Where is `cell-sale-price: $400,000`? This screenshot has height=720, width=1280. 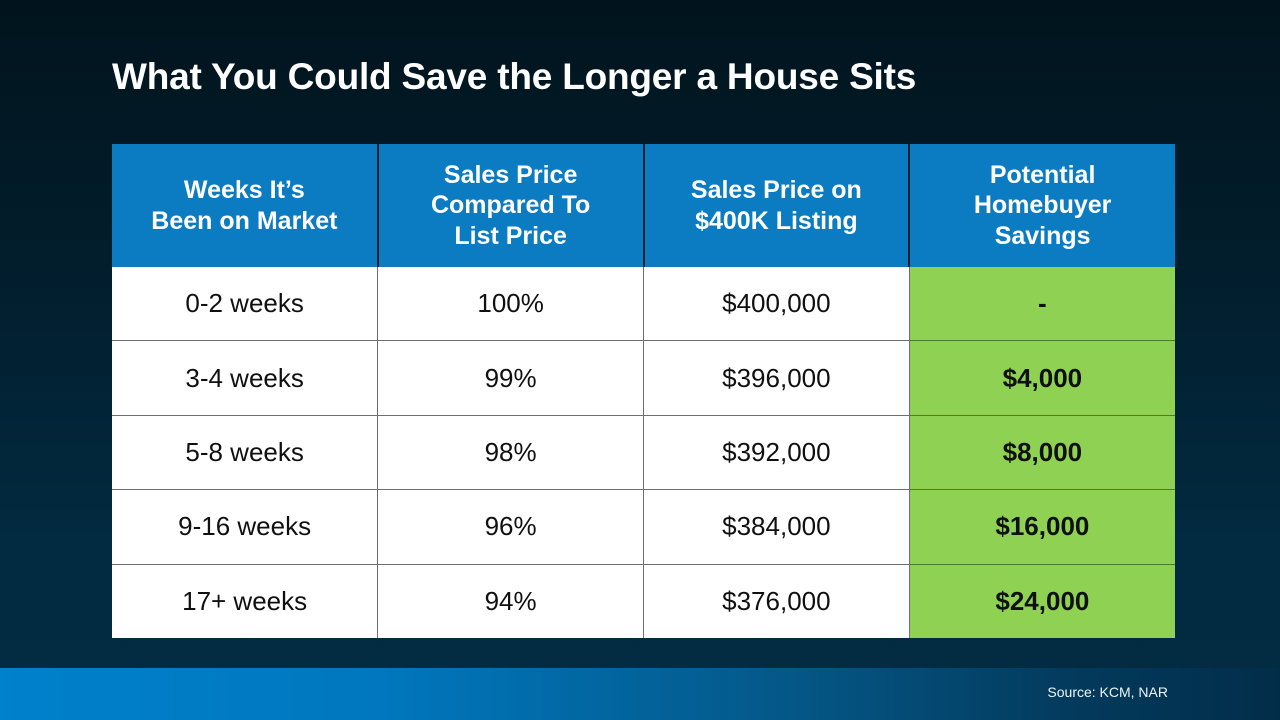
cell-sale-price: $400,000 is located at coordinates (776, 304).